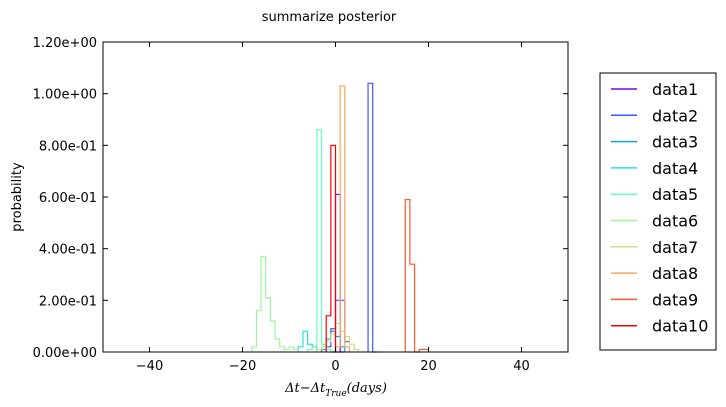 This screenshot has width=726, height=407. I want to click on y-tick-label: 4.00e-01, so click(68, 250).